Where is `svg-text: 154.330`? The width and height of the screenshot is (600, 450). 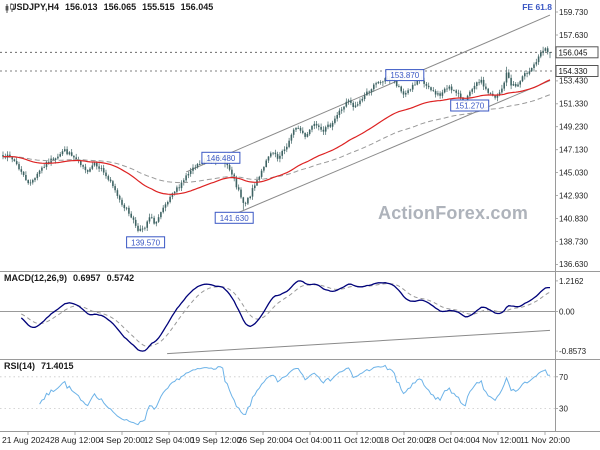
svg-text: 154.330 is located at coordinates (573, 71).